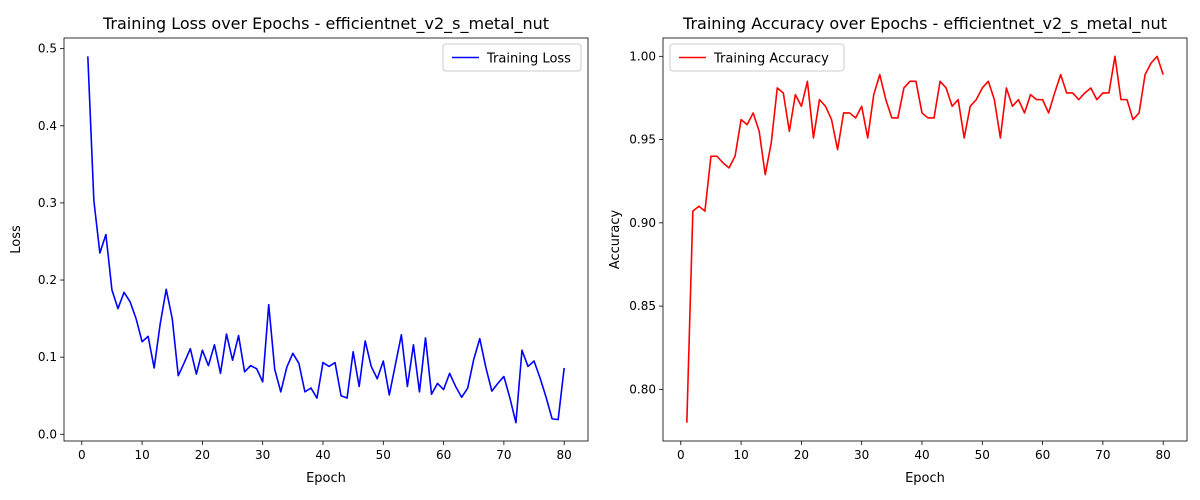 Image resolution: width=1200 pixels, height=500 pixels. Describe the element at coordinates (47, 203) in the screenshot. I see `y-tick-label: 0.3` at that location.